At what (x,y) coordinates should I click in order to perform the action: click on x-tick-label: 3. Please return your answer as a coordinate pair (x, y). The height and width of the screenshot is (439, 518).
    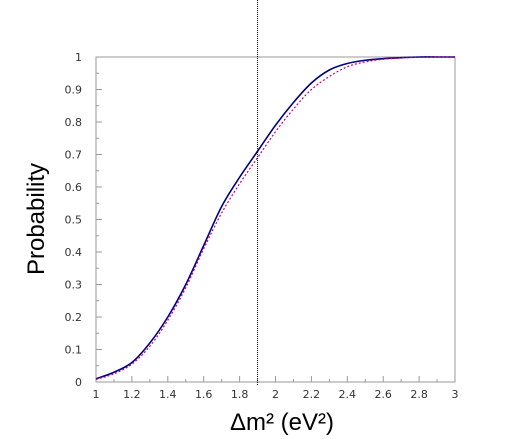
    Looking at the image, I should click on (455, 394).